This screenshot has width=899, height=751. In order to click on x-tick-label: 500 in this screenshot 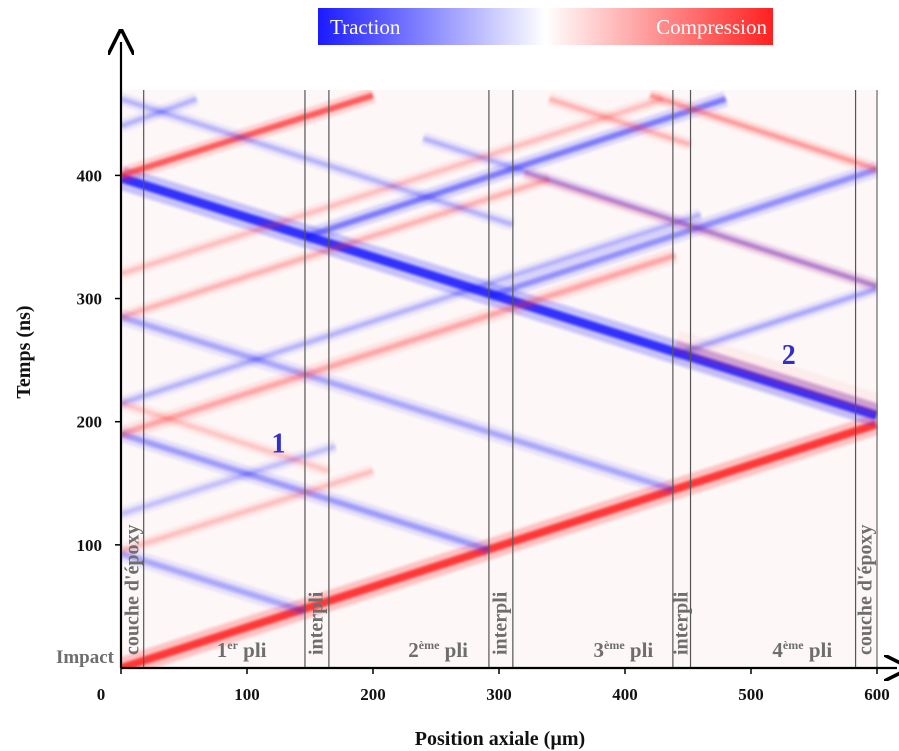, I will do `click(751, 694)`.